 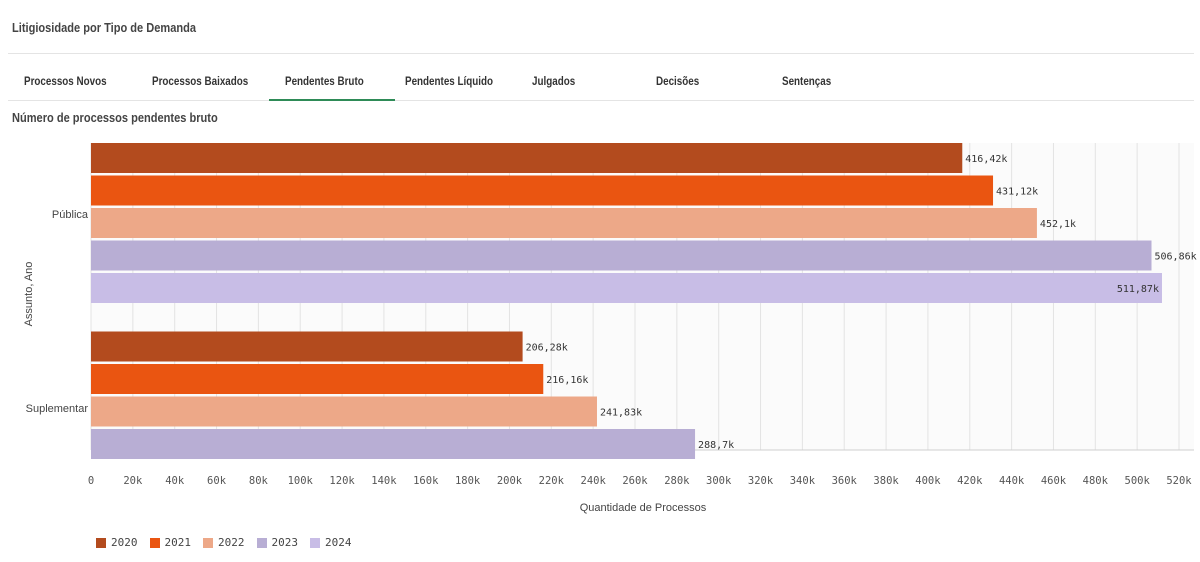 I want to click on x-tick-label: 0, so click(x=91, y=481).